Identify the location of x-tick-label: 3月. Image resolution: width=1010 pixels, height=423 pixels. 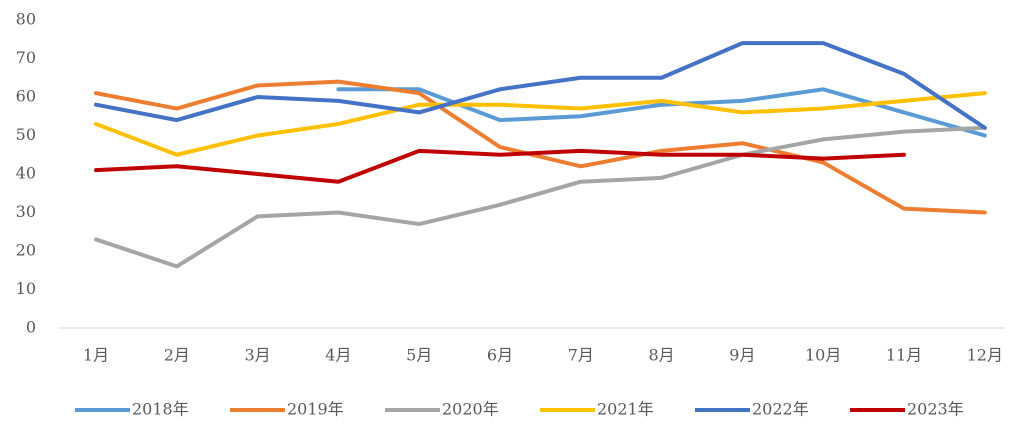
(258, 355).